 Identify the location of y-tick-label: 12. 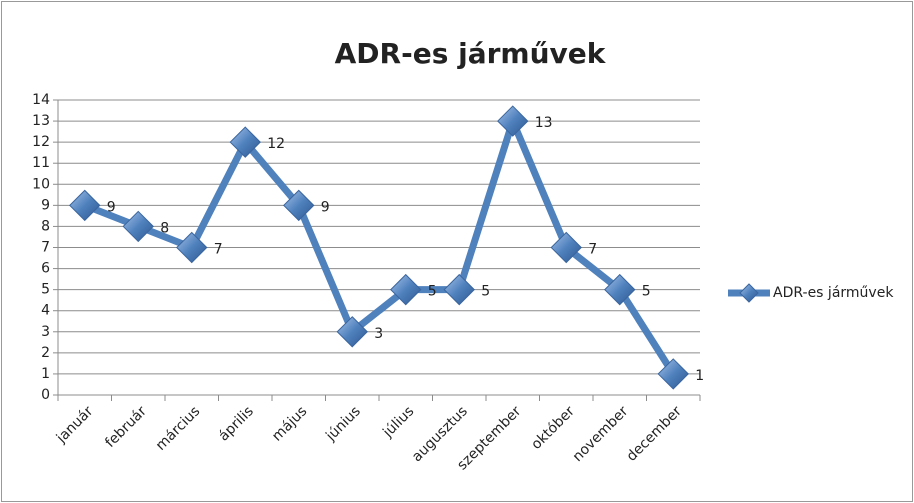
(41, 142).